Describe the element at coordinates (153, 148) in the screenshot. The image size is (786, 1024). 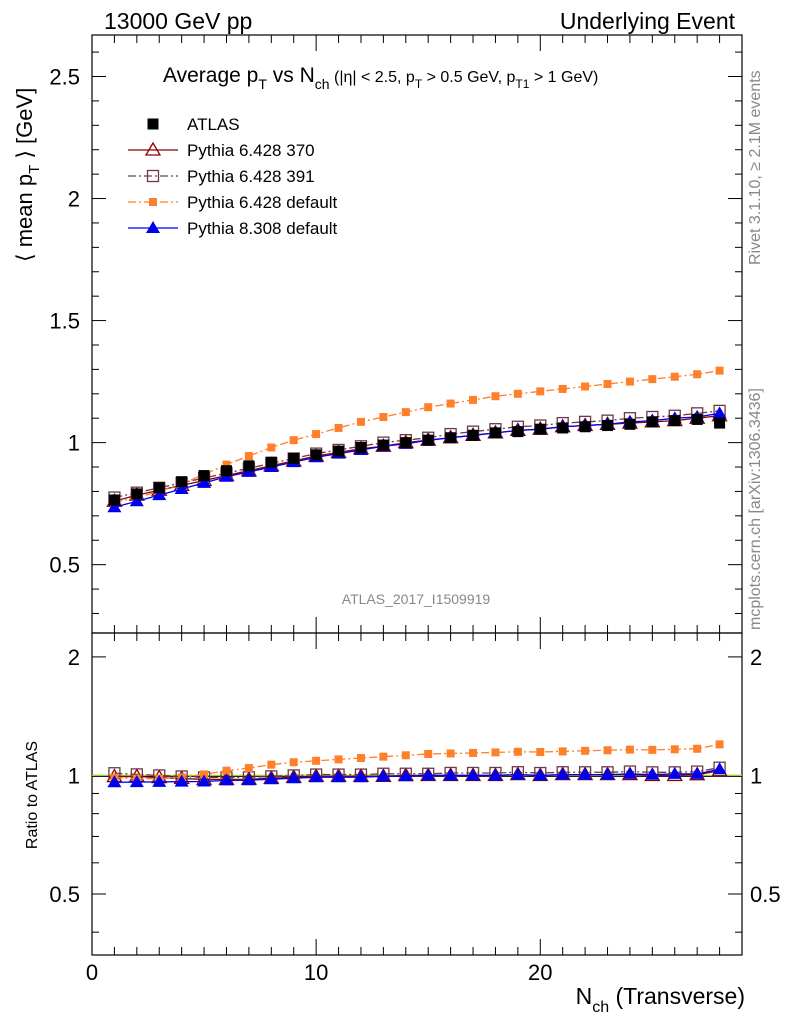
I see `legend-marker-p370` at that location.